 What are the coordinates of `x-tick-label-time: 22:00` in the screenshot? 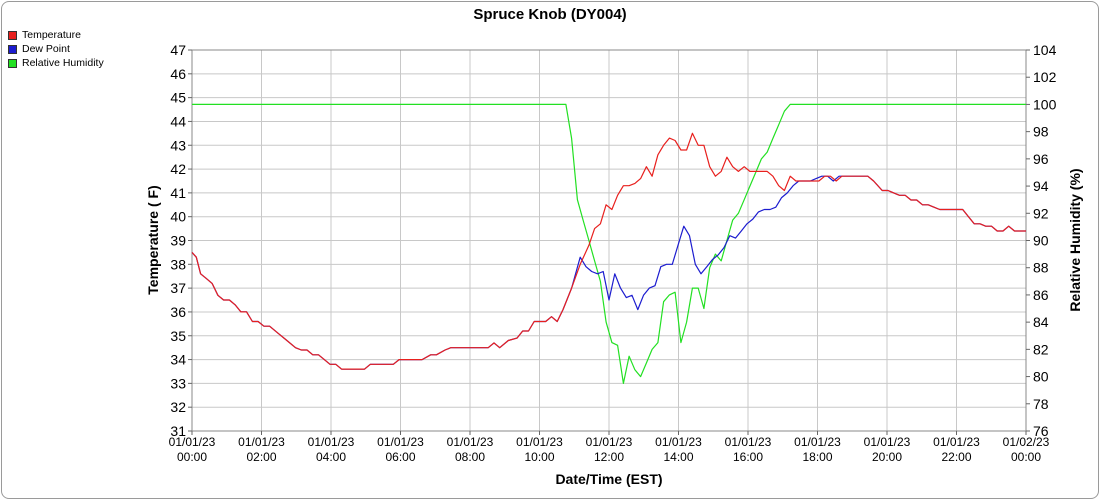 It's located at (956, 457).